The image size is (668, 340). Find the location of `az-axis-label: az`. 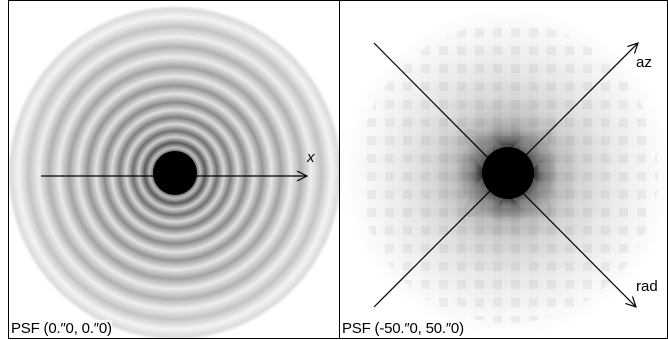

az-axis-label: az is located at coordinates (644, 62).